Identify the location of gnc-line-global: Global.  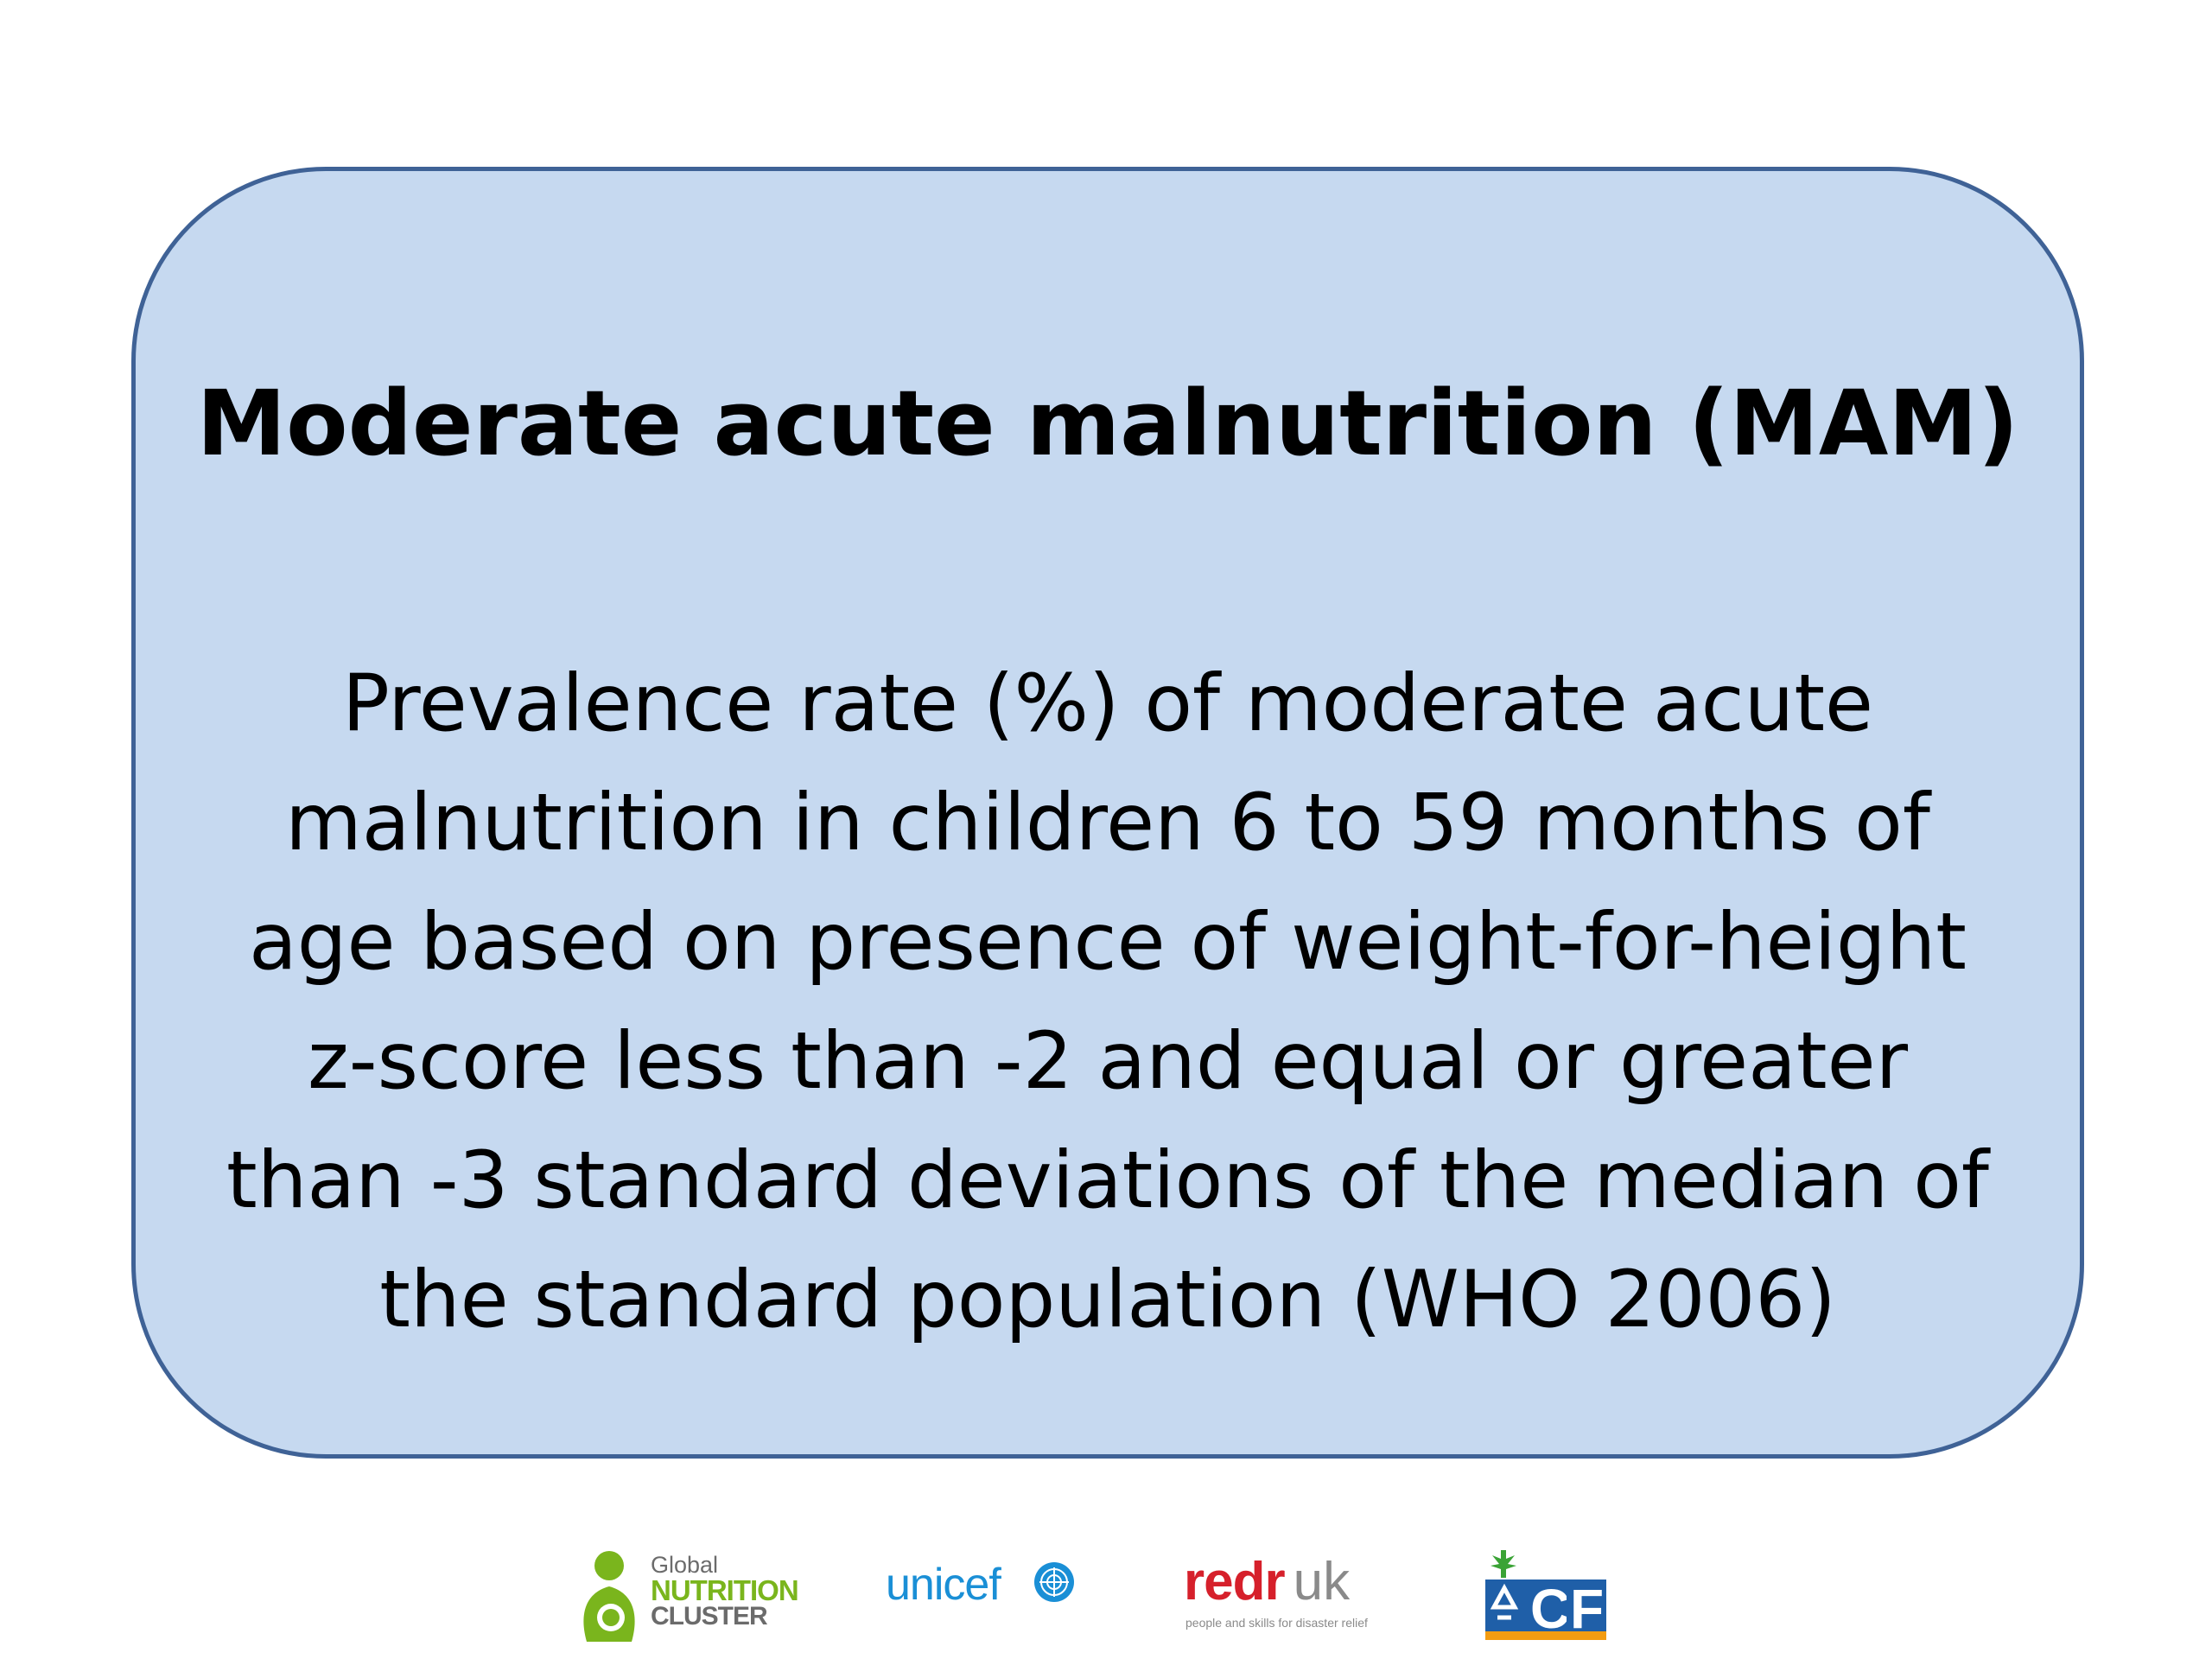
(685, 1565).